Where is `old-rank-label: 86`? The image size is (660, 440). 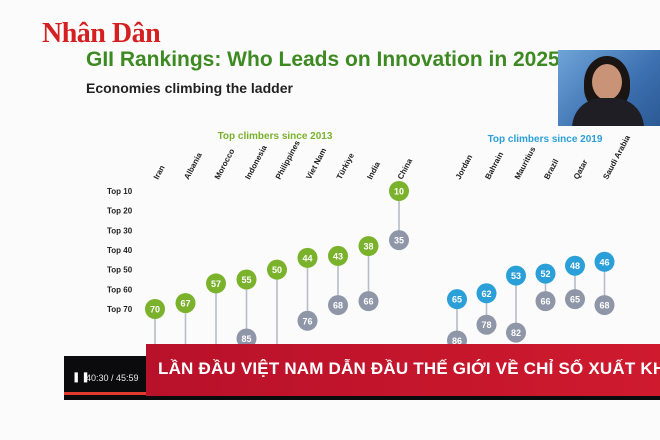
old-rank-label: 86 is located at coordinates (457, 341).